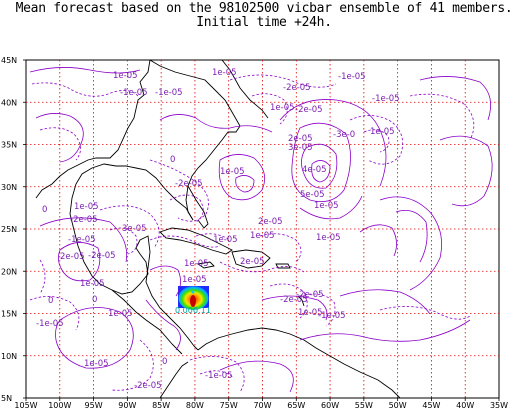 The image size is (528, 410). I want to click on lon-tick-label: 95W, so click(94, 405).